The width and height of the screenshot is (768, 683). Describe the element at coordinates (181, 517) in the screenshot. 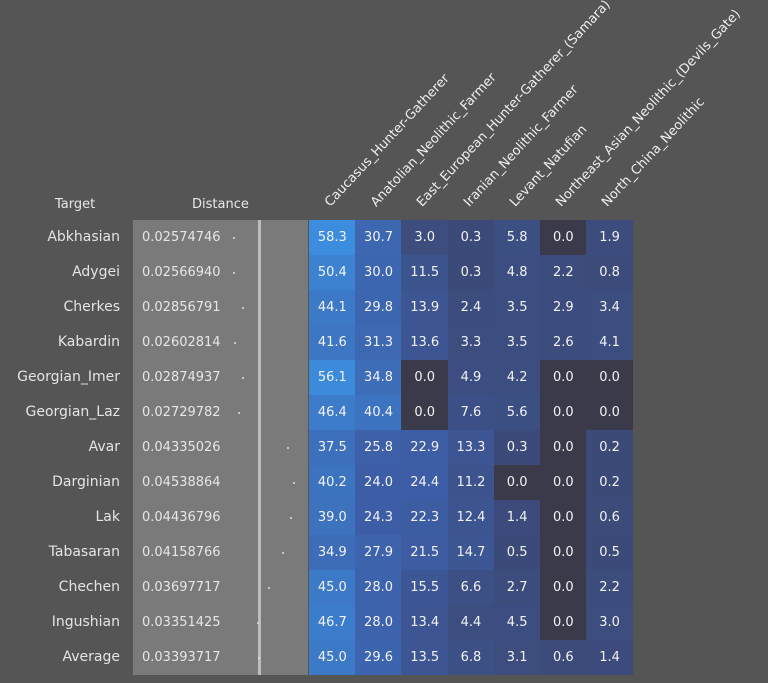

I see `row-distance-value: 0.04436796` at that location.